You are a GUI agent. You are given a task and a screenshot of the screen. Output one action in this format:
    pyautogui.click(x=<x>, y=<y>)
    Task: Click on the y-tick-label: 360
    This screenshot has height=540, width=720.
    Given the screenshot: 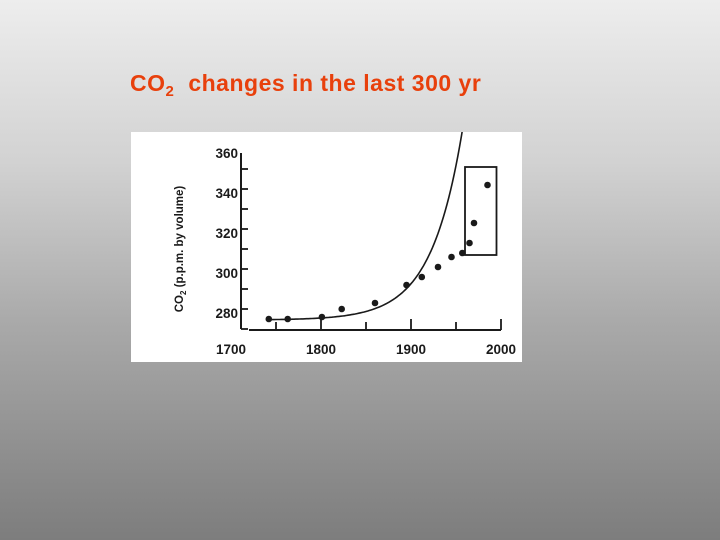 What is the action you would take?
    pyautogui.click(x=226, y=153)
    